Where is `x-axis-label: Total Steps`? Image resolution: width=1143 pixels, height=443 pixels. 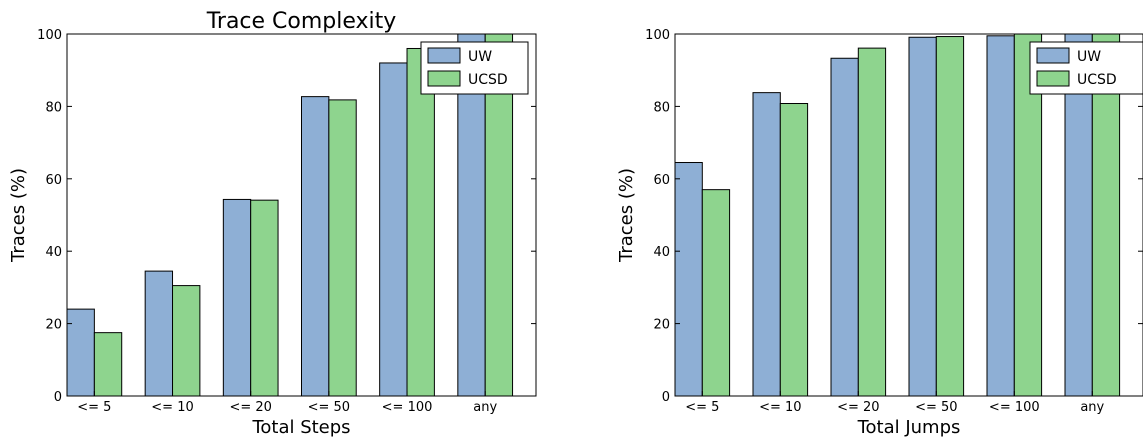
x-axis-label: Total Steps is located at coordinates (300, 427).